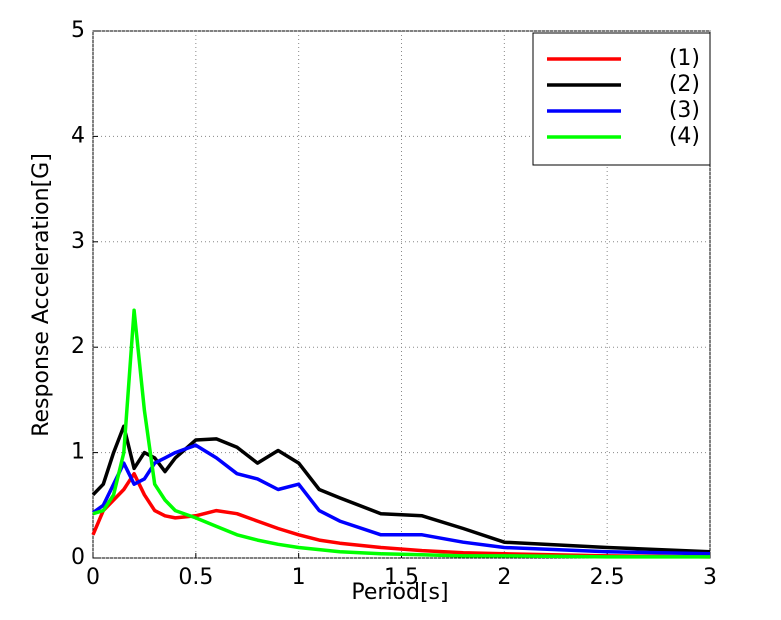 This screenshot has width=781, height=620. I want to click on legend-label: (4), so click(684, 136).